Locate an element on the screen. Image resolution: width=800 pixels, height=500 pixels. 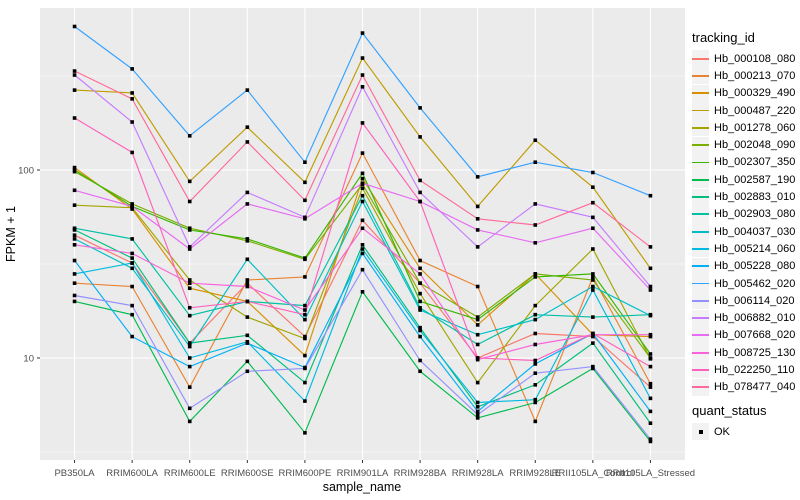
legend-label: Hb_002587_190 is located at coordinates (755, 179).